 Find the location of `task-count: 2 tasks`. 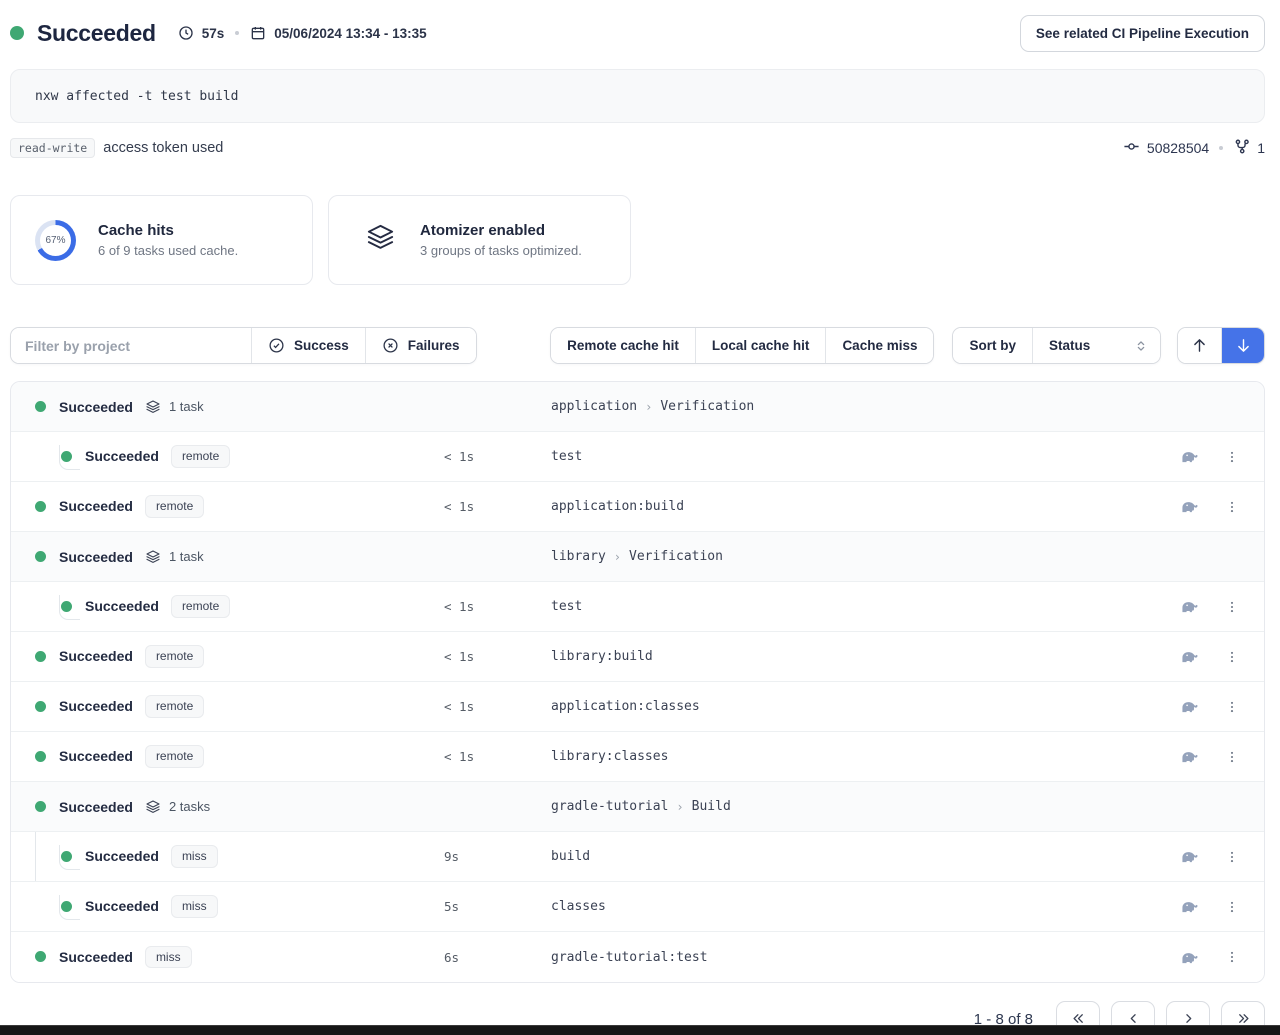

task-count: 2 tasks is located at coordinates (189, 806).